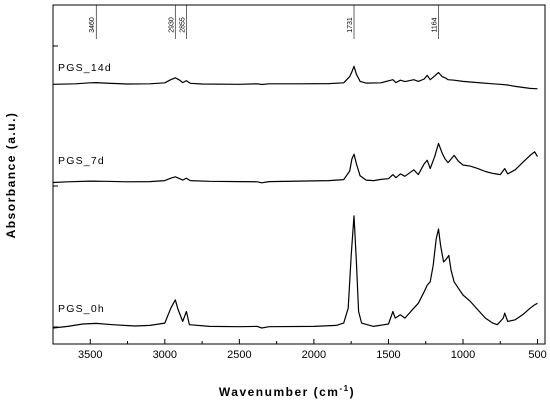  Describe the element at coordinates (55, 186) in the screenshot. I see `y-axis` at that location.